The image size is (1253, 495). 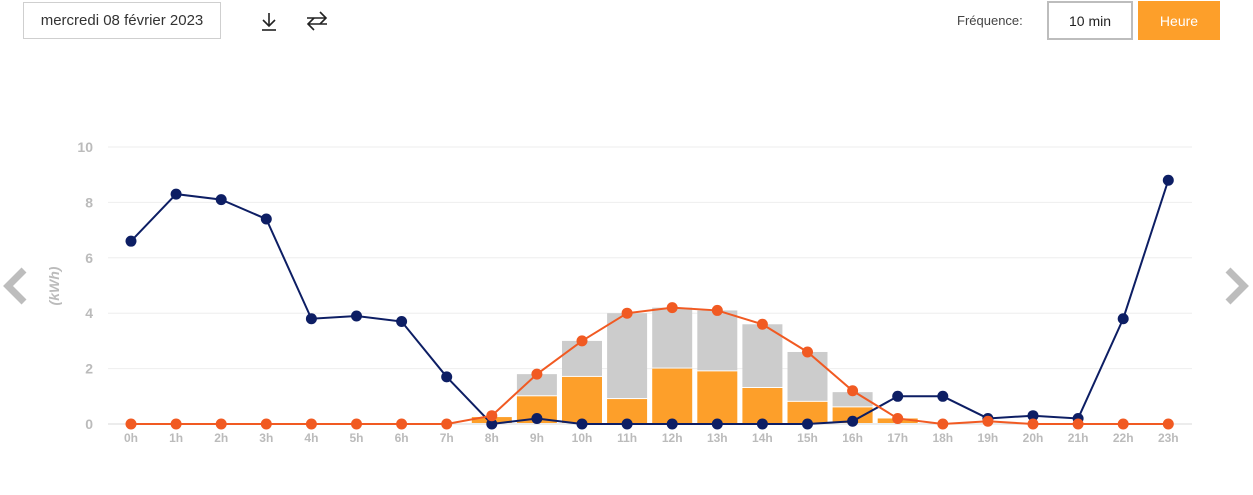 I want to click on next-day-button, so click(x=1237, y=286).